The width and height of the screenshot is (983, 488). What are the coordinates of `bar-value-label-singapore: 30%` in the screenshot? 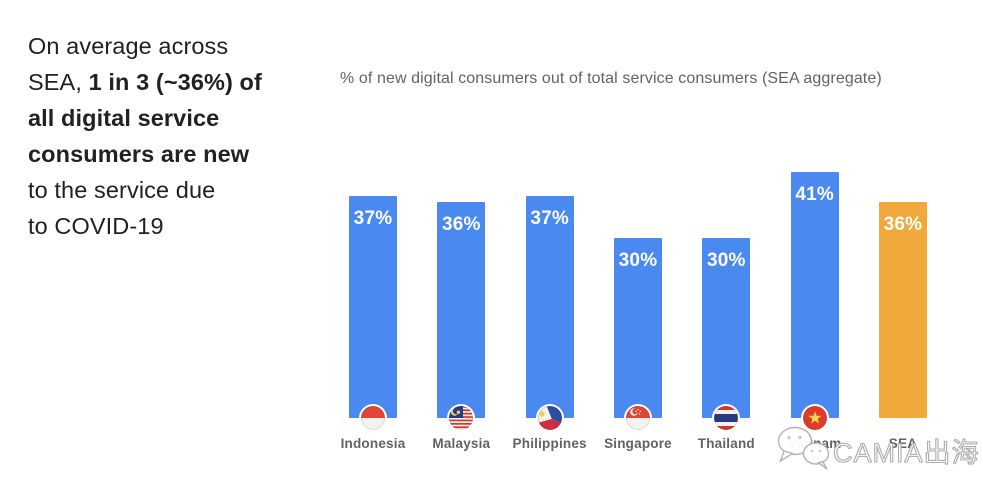 It's located at (638, 260).